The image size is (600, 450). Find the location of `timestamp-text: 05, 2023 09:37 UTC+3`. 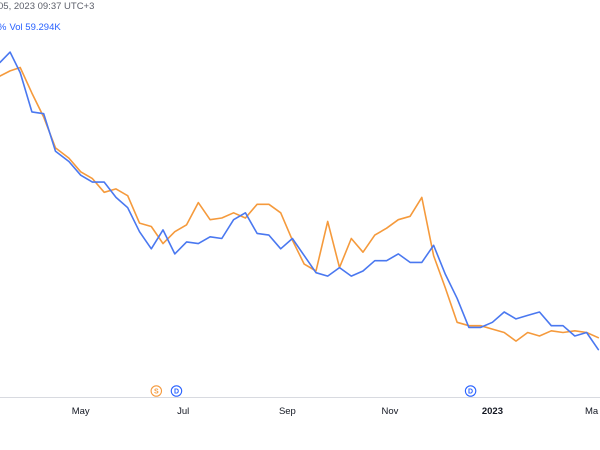

timestamp-text: 05, 2023 09:37 UTC+3 is located at coordinates (47, 6).